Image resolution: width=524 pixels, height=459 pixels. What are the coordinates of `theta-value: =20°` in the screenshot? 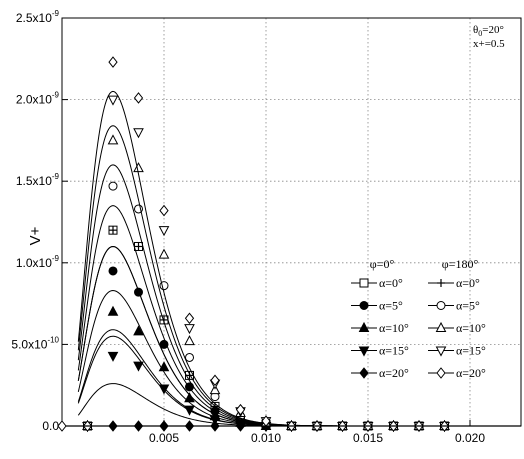 It's located at (493, 30).